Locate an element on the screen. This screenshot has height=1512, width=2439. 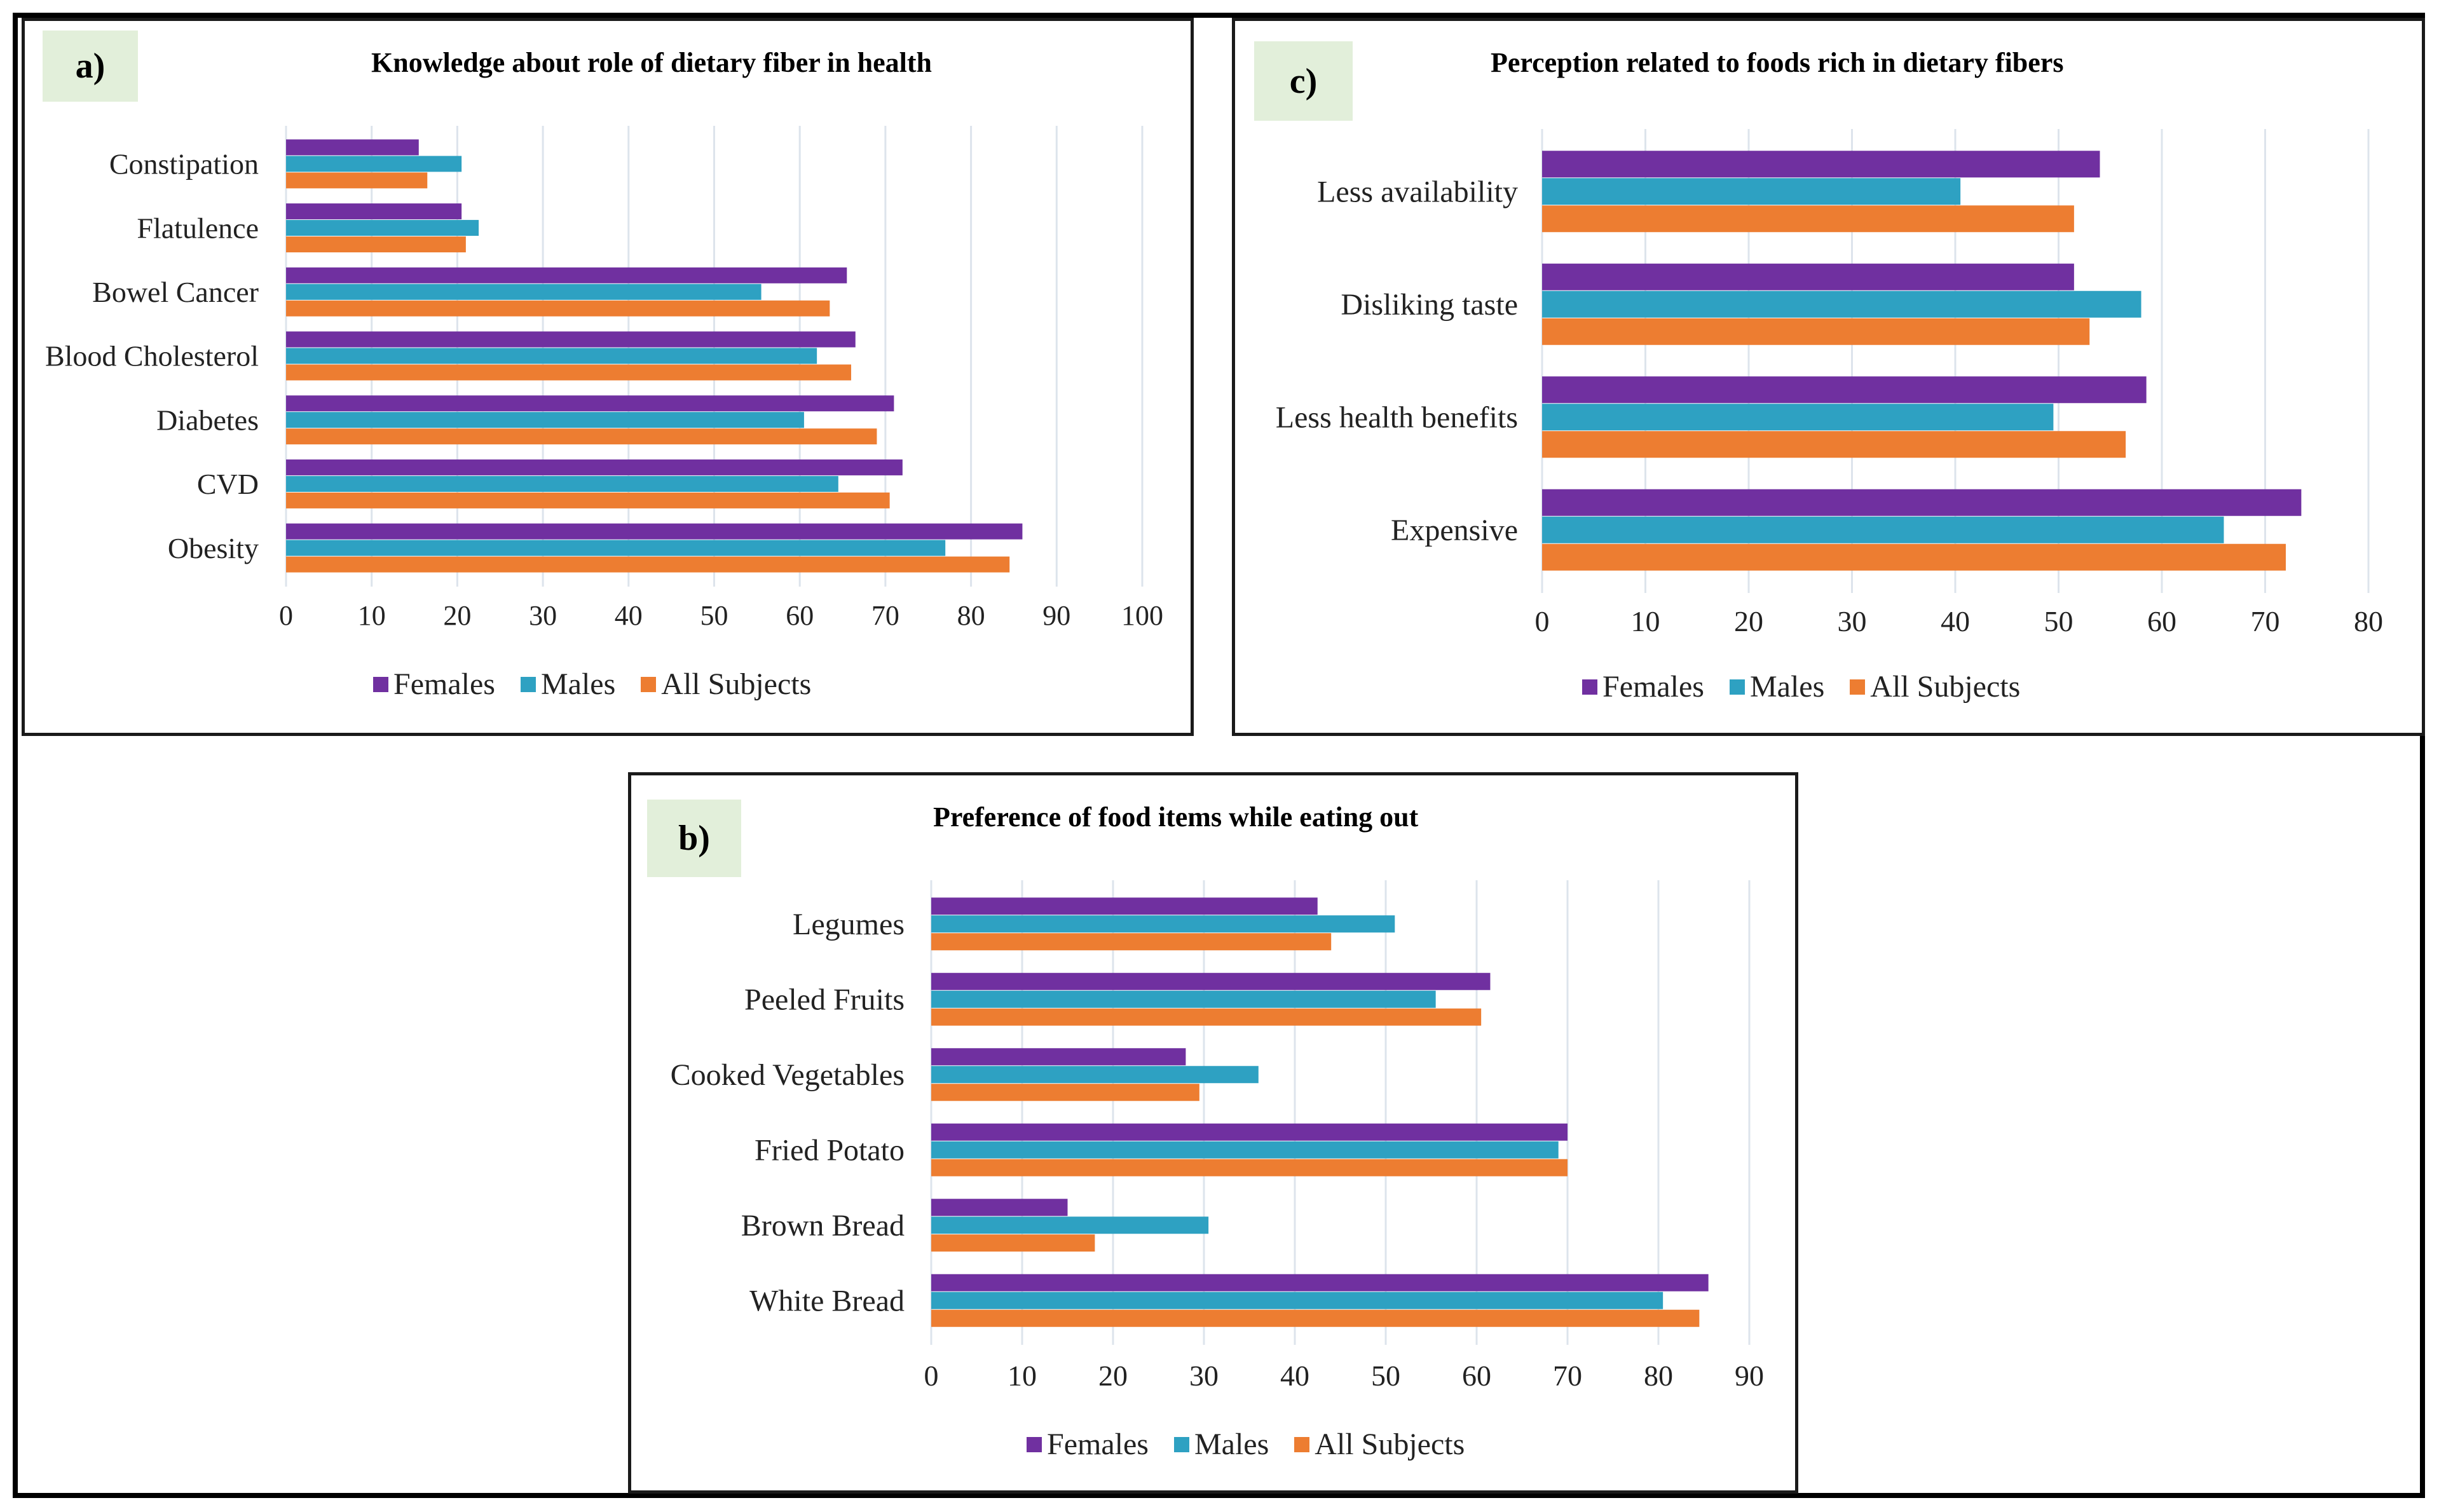
category-label: CVD is located at coordinates (228, 484).